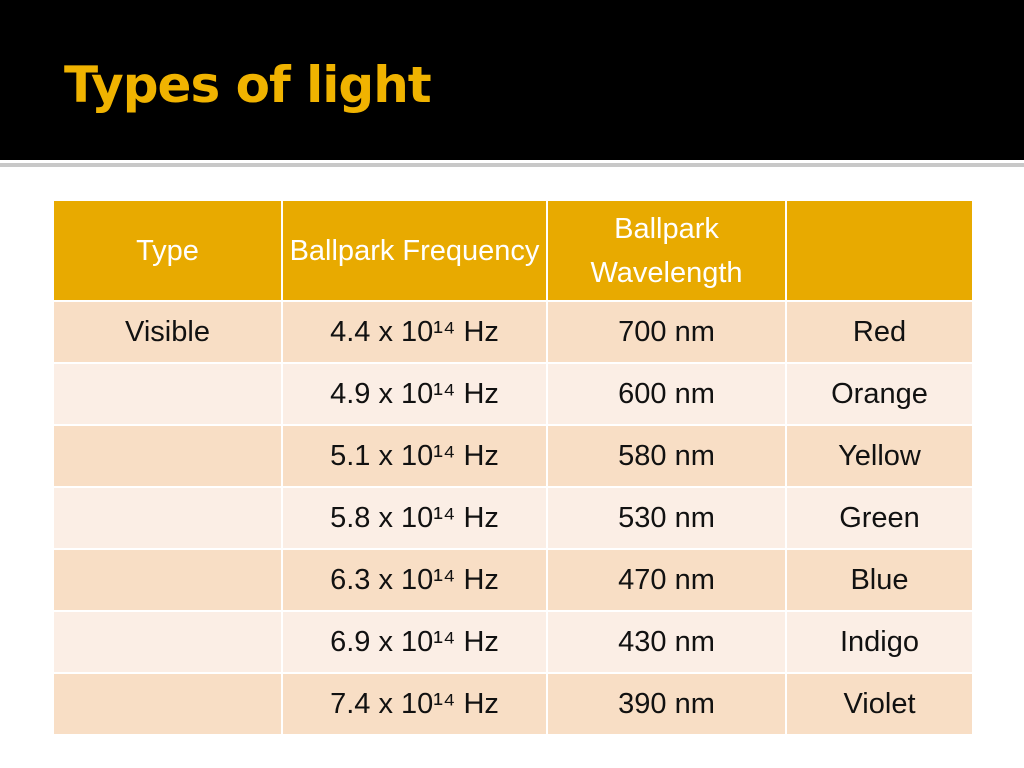  What do you see at coordinates (666, 456) in the screenshot?
I see `cell-wavelength: 580 nm` at bounding box center [666, 456].